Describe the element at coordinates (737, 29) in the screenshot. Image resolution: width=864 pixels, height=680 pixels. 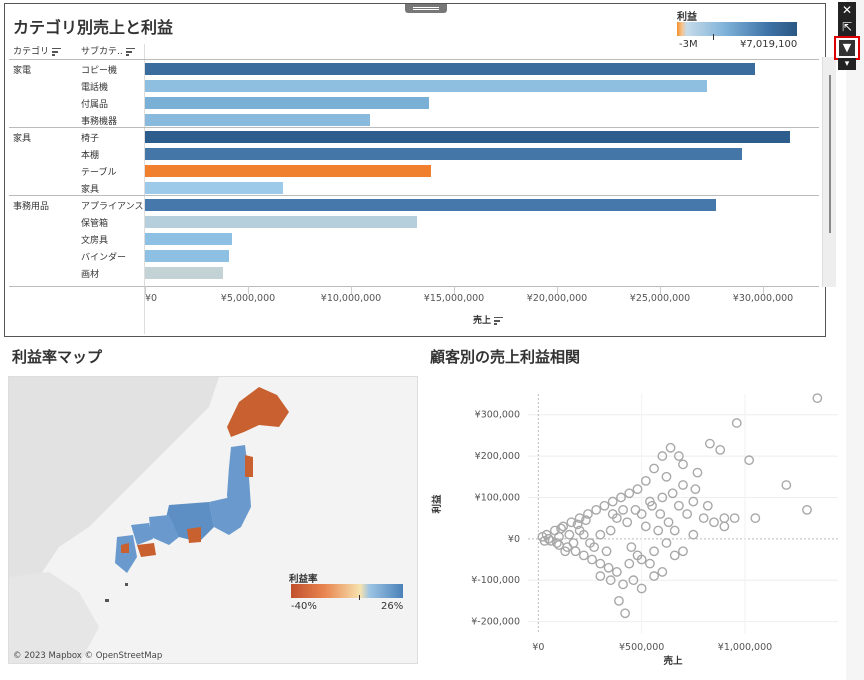
I see `profit-color-legend` at that location.